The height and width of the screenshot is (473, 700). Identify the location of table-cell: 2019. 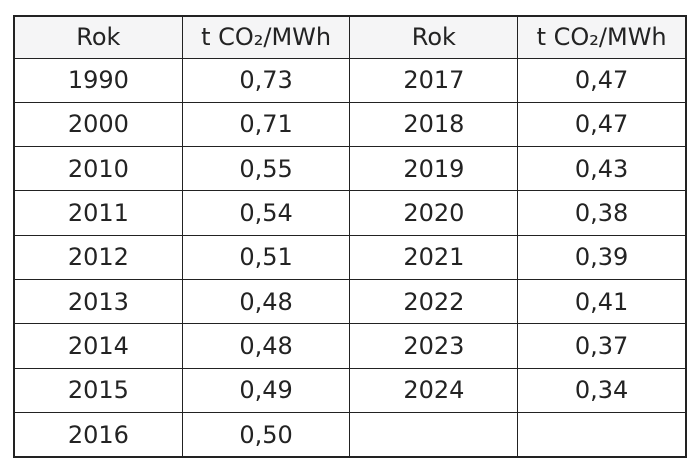
(434, 169).